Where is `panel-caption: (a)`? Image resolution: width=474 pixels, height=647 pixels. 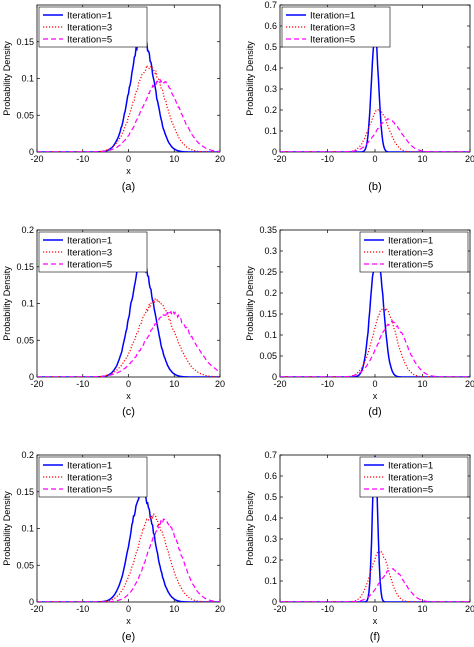 panel-caption: (a) is located at coordinates (128, 187).